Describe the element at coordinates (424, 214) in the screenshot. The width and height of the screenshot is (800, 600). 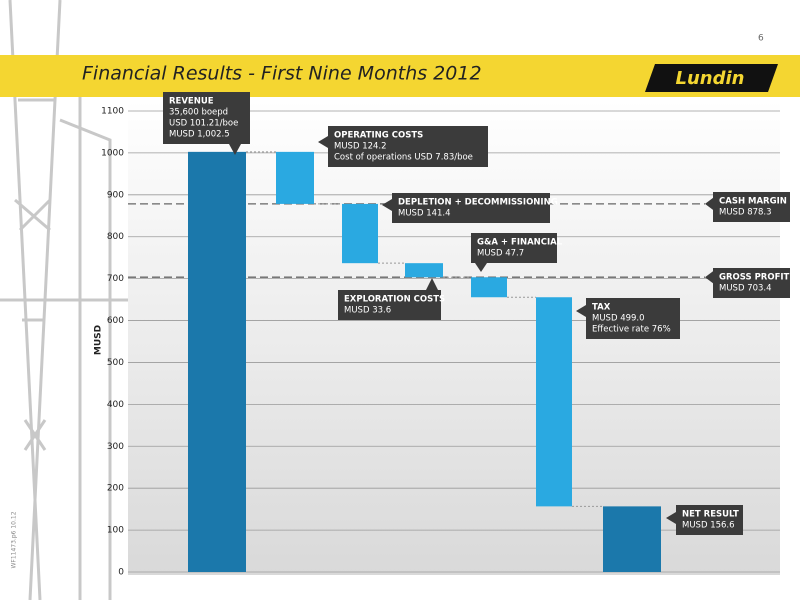
I see `callout-text: MUSD 141.4` at that location.